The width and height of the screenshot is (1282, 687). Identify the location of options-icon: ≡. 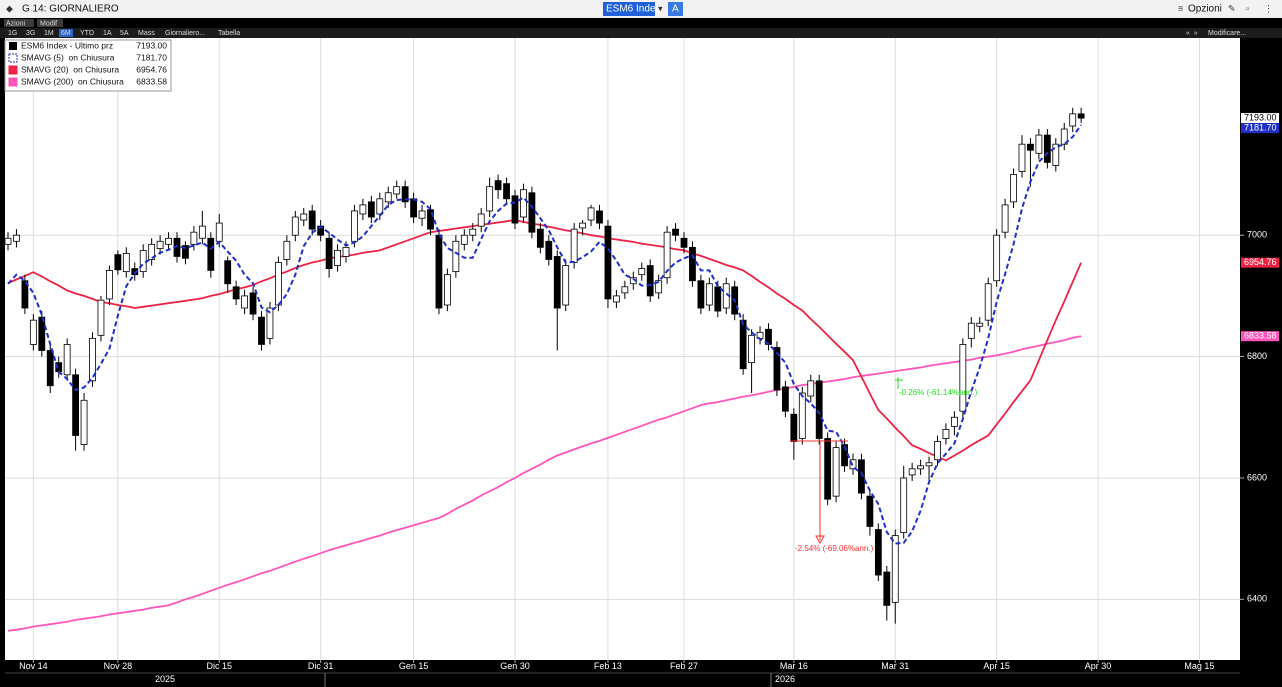
(1180, 8).